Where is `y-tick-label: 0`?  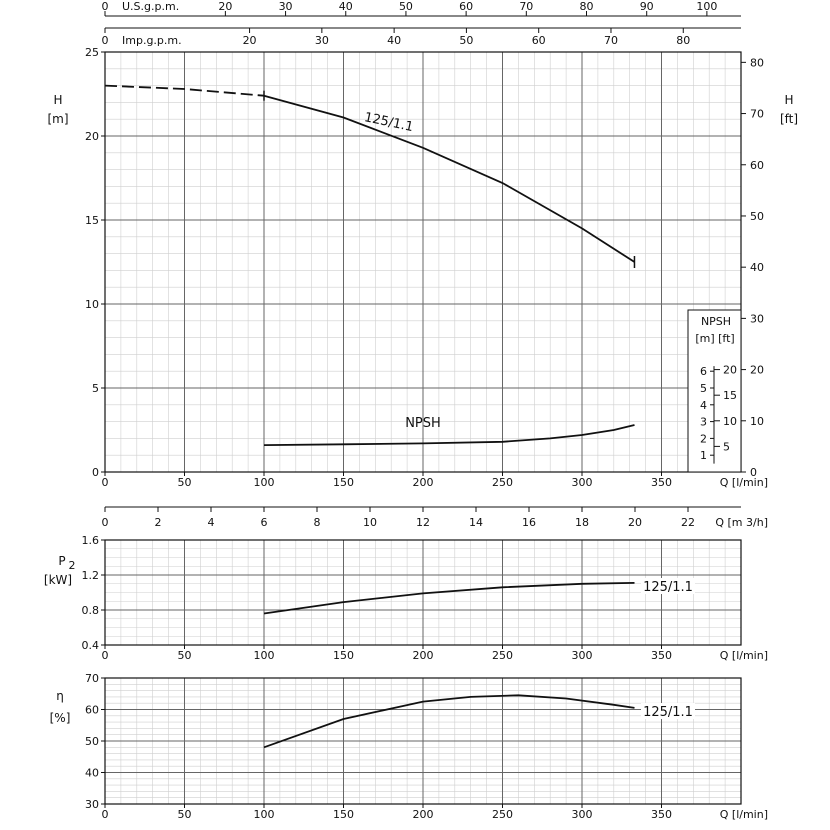
y-tick-label: 0 is located at coordinates (95, 472).